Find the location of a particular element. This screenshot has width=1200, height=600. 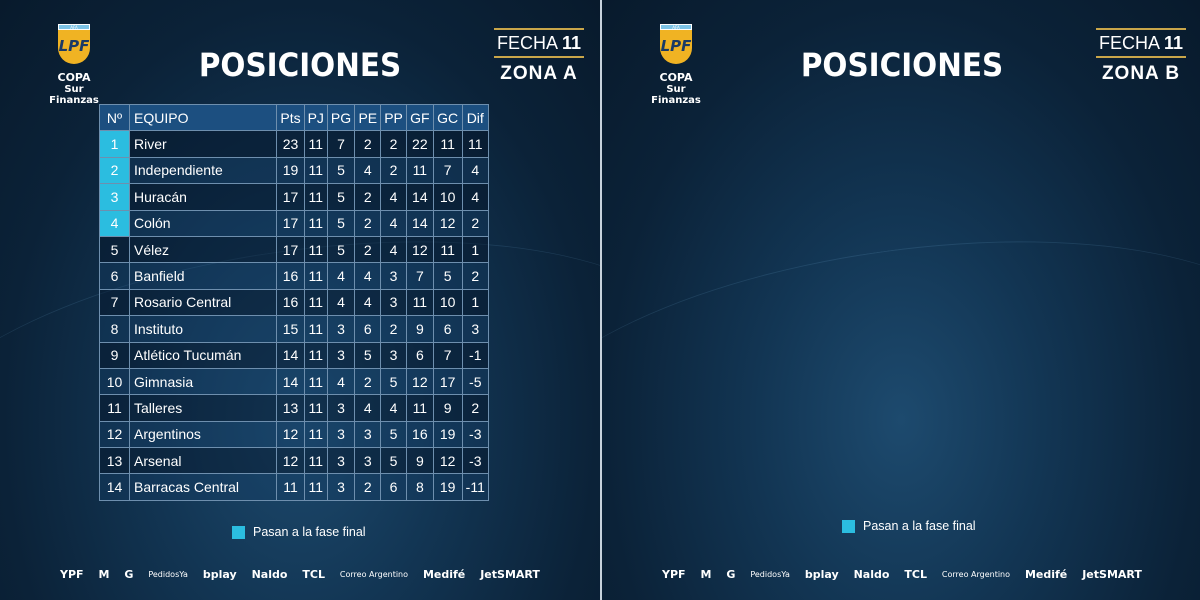

team-cell: River is located at coordinates (203, 144).